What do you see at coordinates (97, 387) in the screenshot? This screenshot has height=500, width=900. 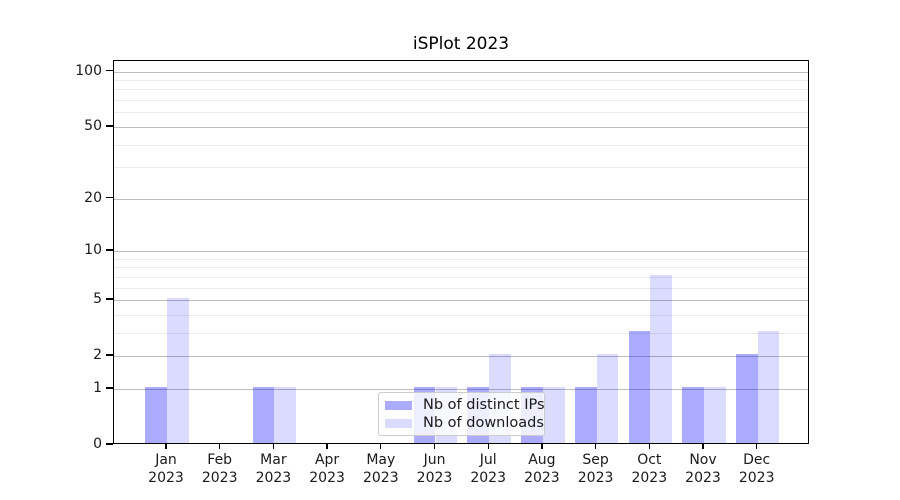 I see `y-tick-label: 1` at bounding box center [97, 387].